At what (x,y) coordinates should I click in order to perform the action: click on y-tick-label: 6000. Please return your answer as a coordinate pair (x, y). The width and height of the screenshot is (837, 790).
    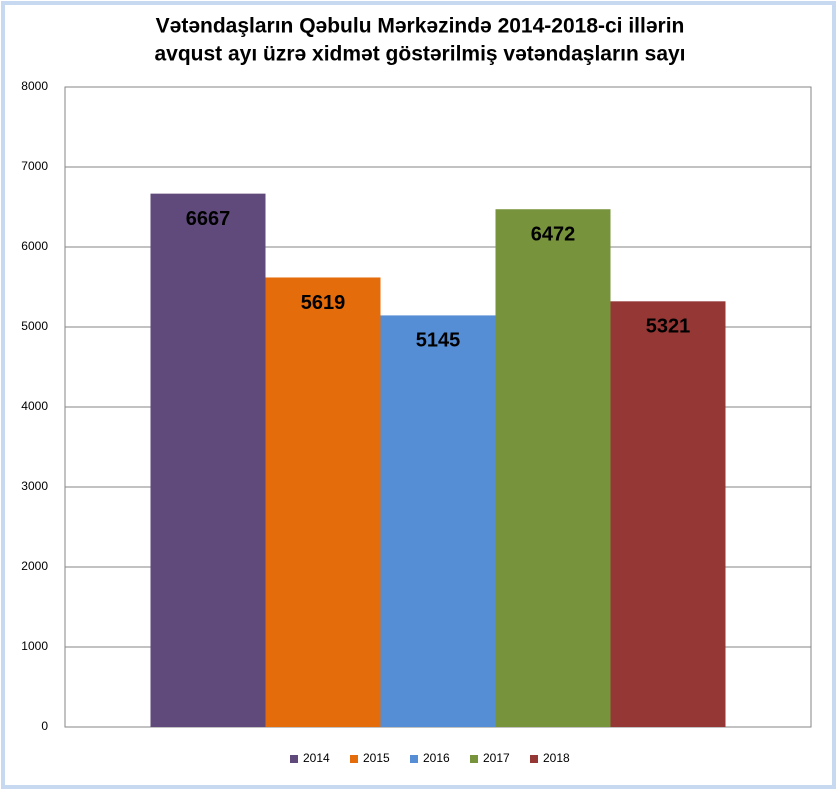
    Looking at the image, I should click on (34, 246).